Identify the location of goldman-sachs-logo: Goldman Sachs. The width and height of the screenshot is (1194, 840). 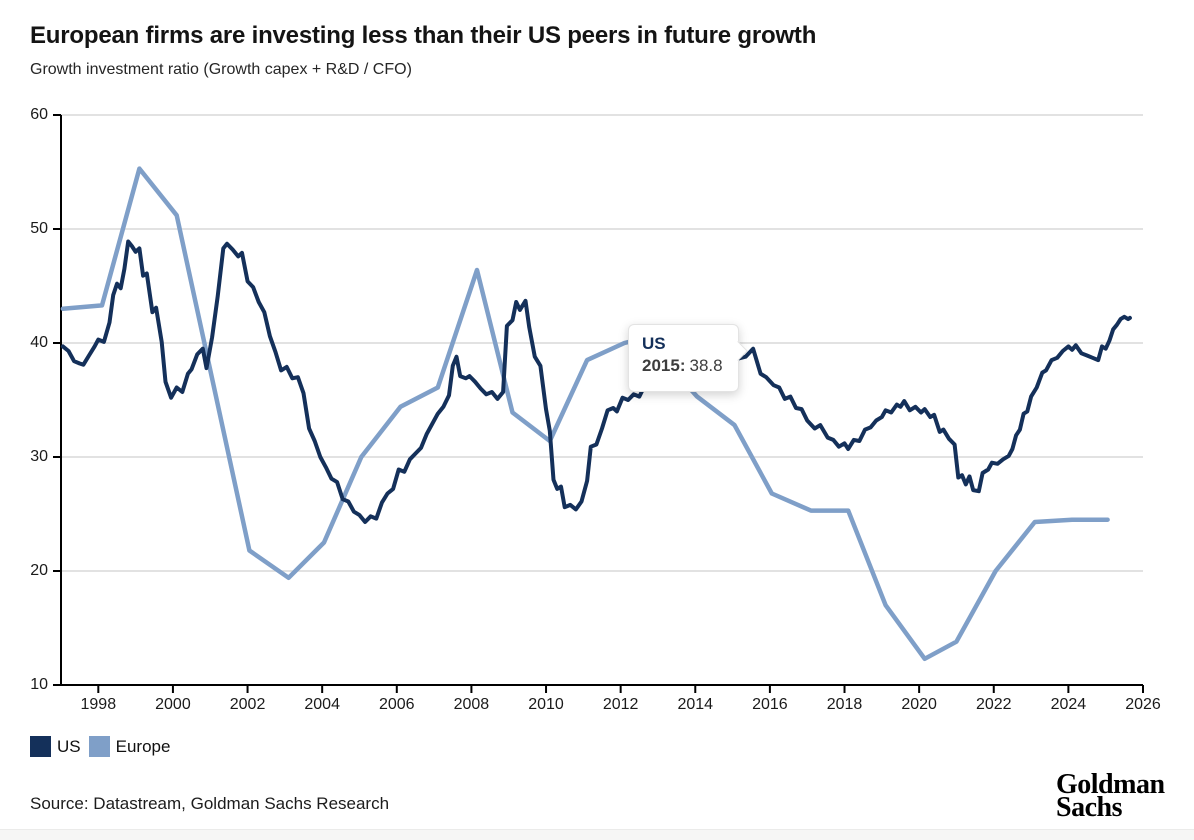
(1110, 796).